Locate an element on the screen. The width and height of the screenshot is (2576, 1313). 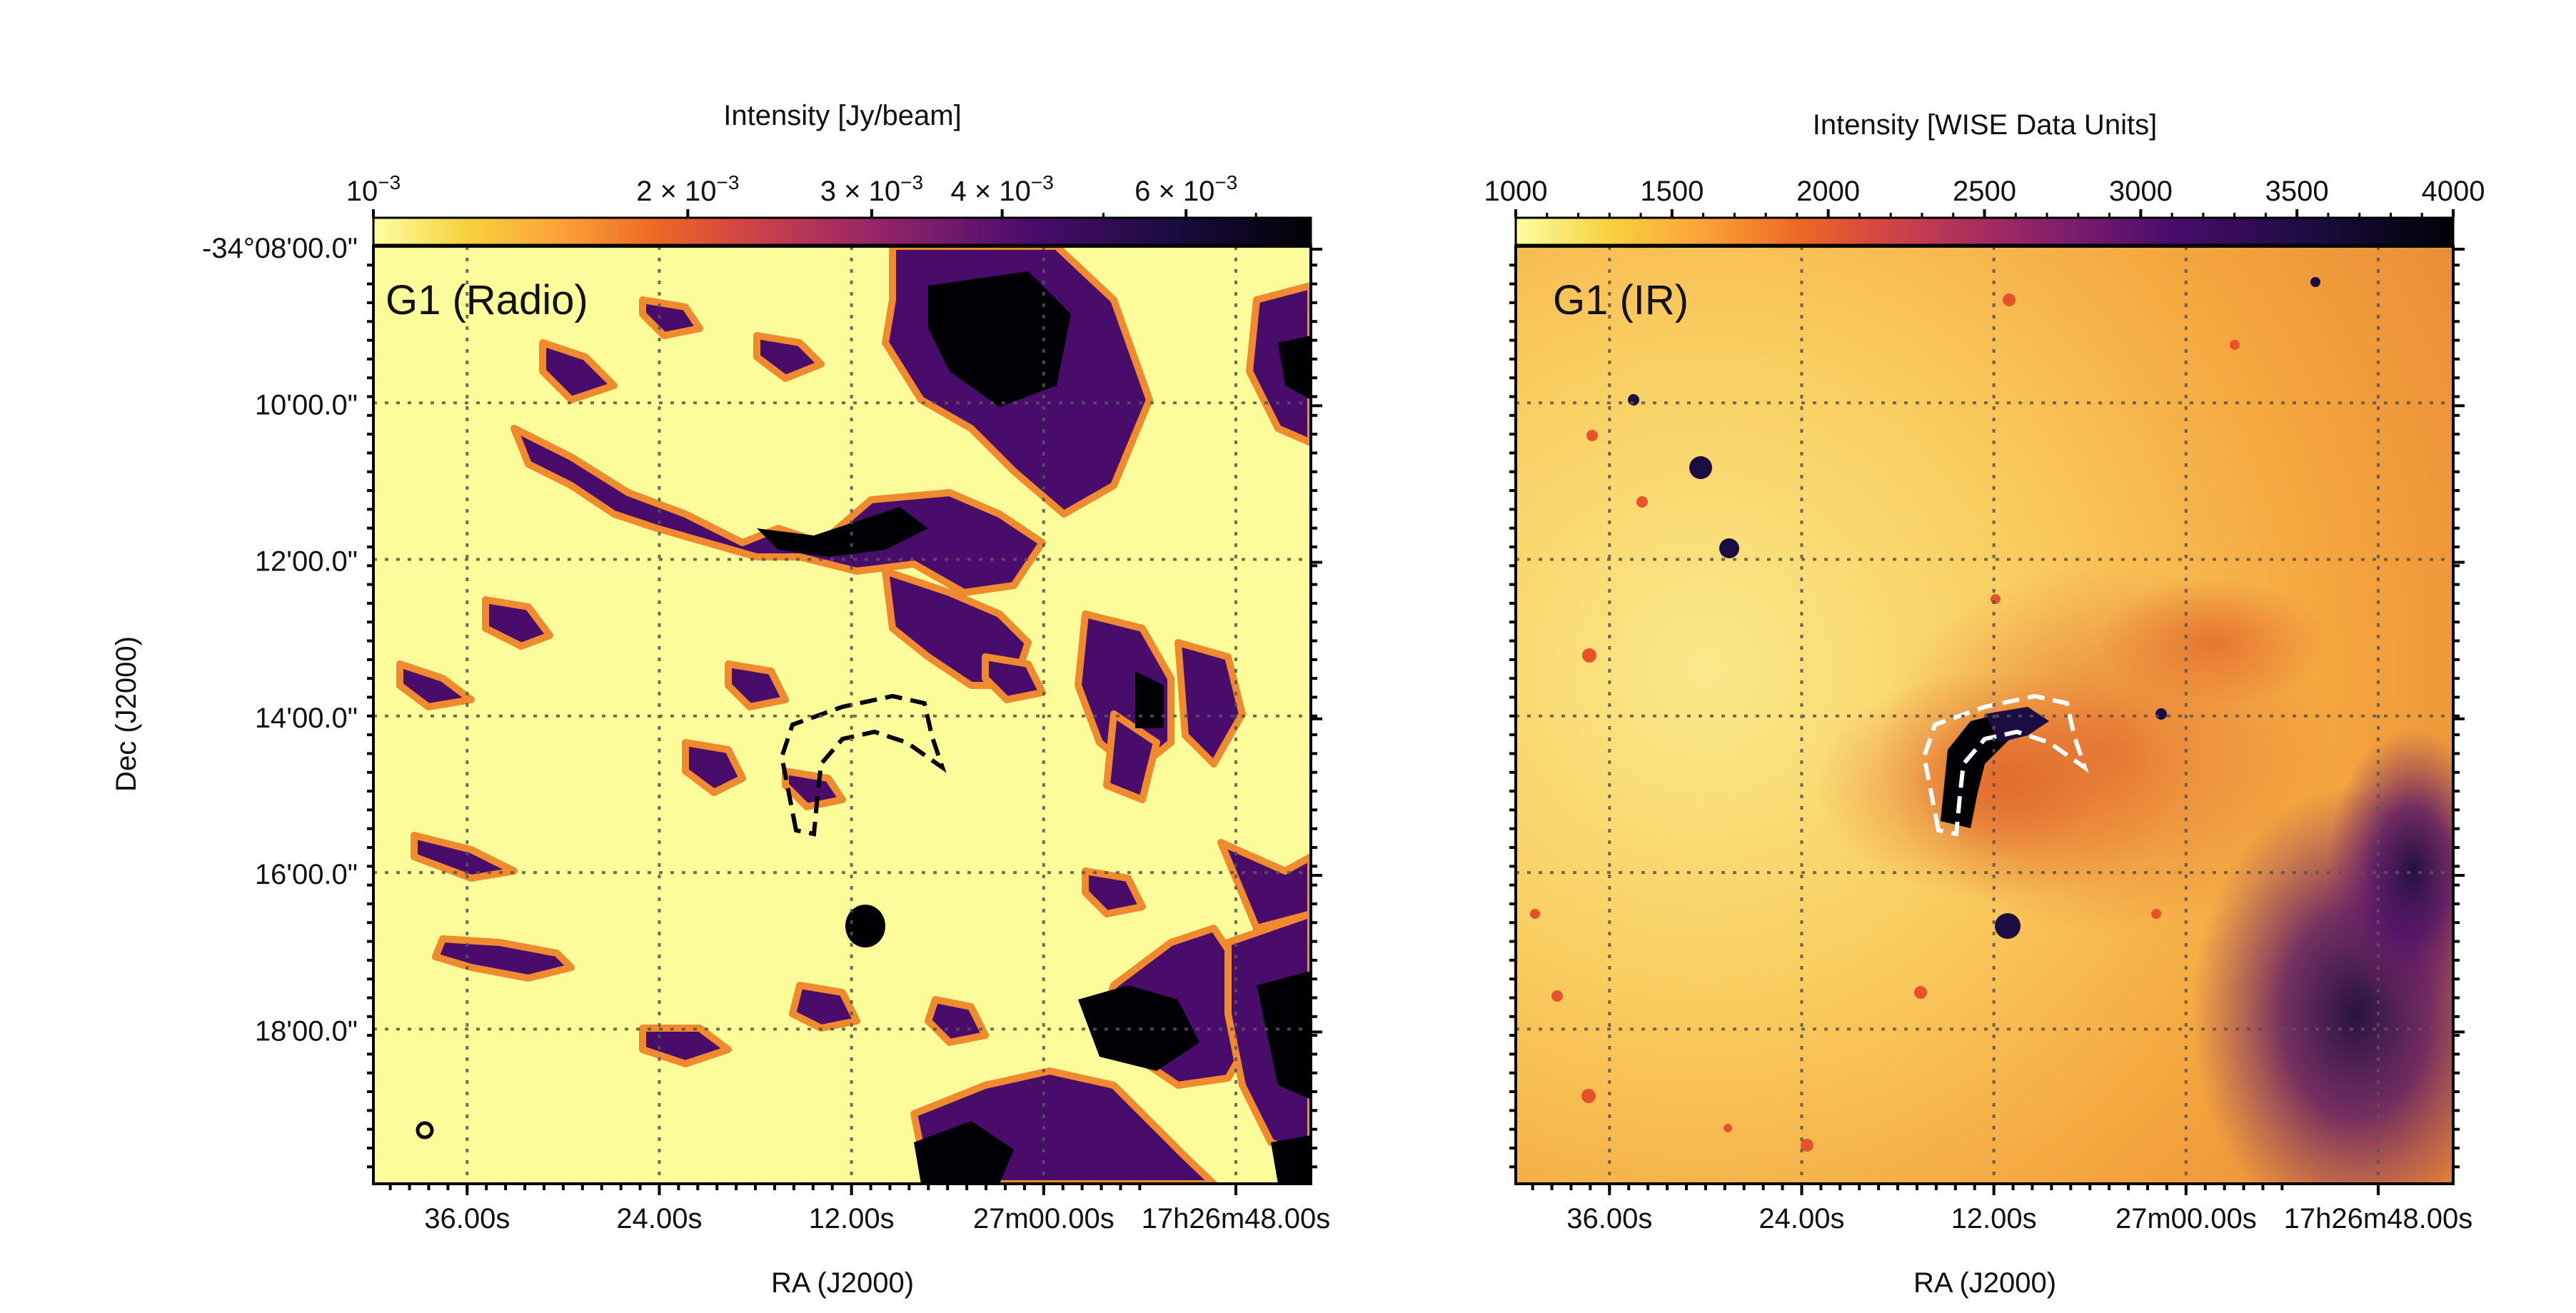
radio-x-tick-labels: 36.00s 24.00s 12.00s 27m00.00s 17h26m48.00s is located at coordinates (877, 1218).